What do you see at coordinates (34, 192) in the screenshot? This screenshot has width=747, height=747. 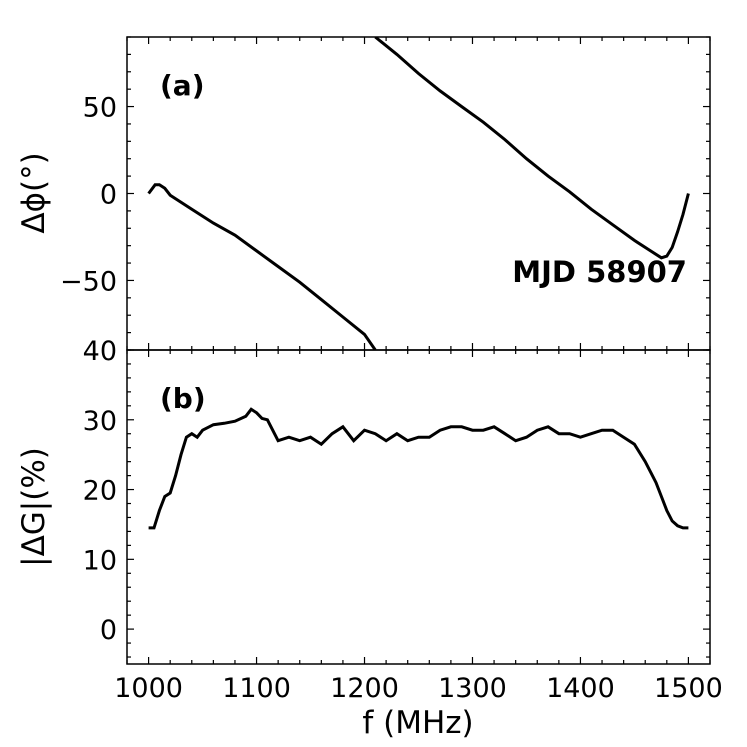 I see `panel-a-y-axis-label: Δϕ(°)` at bounding box center [34, 192].